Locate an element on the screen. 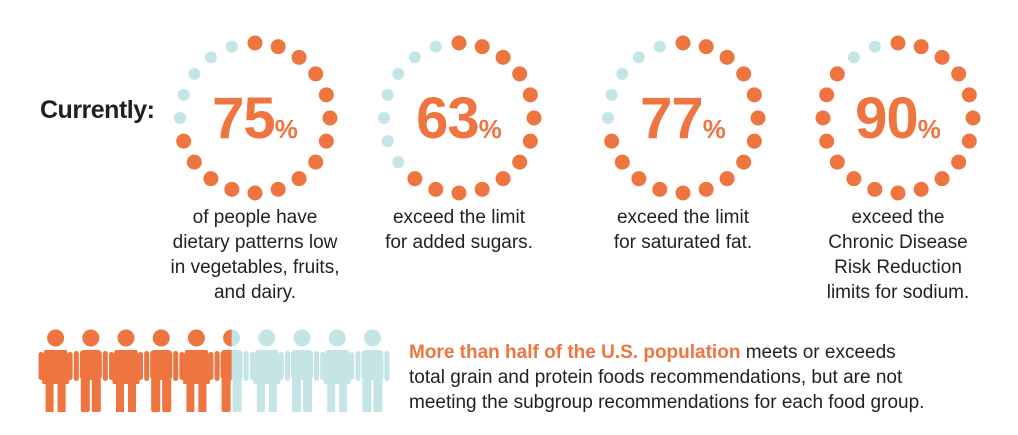 The width and height of the screenshot is (1018, 435). stat-card: 63% is located at coordinates (459, 118).